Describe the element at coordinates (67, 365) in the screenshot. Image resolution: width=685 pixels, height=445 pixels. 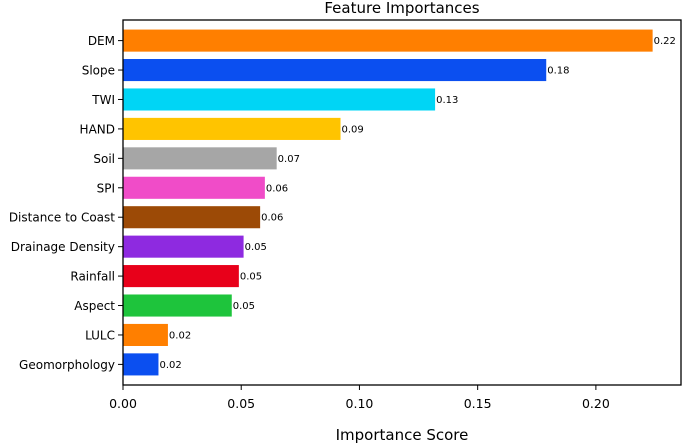
I see `y-tick-label: Geomorphology` at that location.